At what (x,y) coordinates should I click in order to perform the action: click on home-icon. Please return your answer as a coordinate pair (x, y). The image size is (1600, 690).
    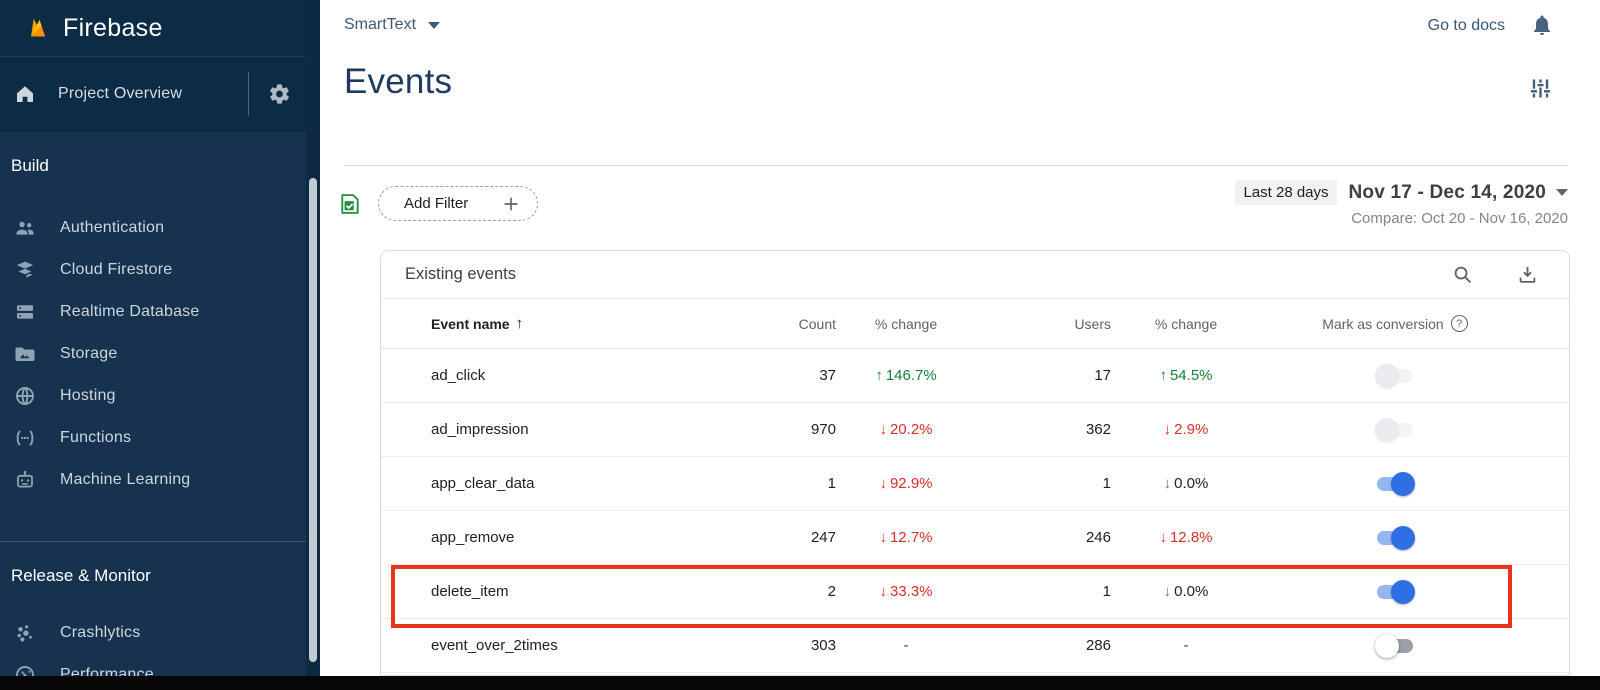
    Looking at the image, I should click on (25, 94).